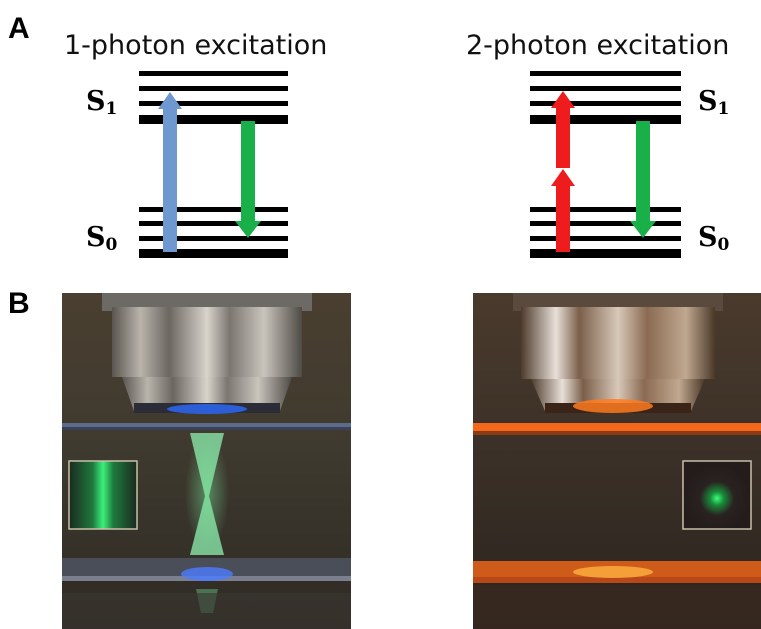 The height and width of the screenshot is (629, 761). What do you see at coordinates (605, 164) in the screenshot?
I see `right-energy-levels` at bounding box center [605, 164].